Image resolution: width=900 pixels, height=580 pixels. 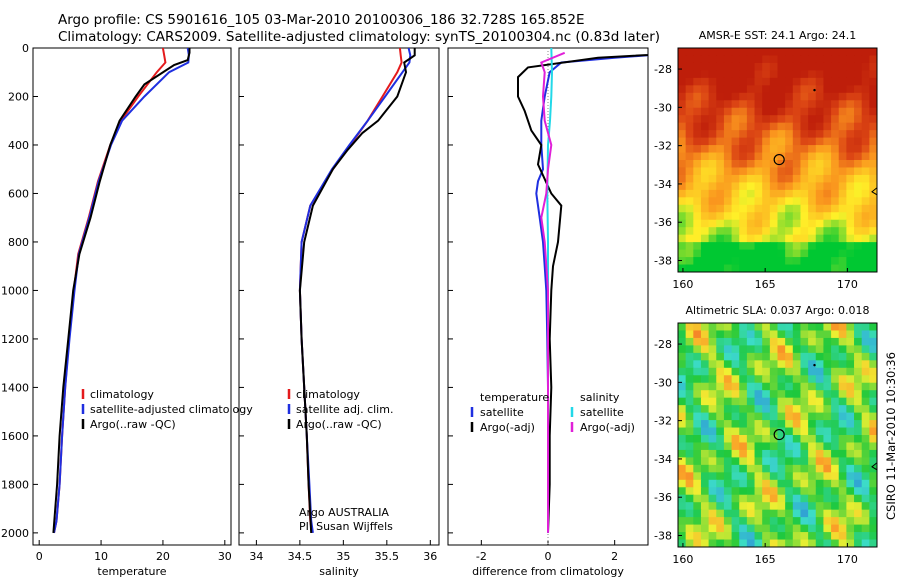 What do you see at coordinates (225, 556) in the screenshot?
I see `x-tick-label: 30` at bounding box center [225, 556].